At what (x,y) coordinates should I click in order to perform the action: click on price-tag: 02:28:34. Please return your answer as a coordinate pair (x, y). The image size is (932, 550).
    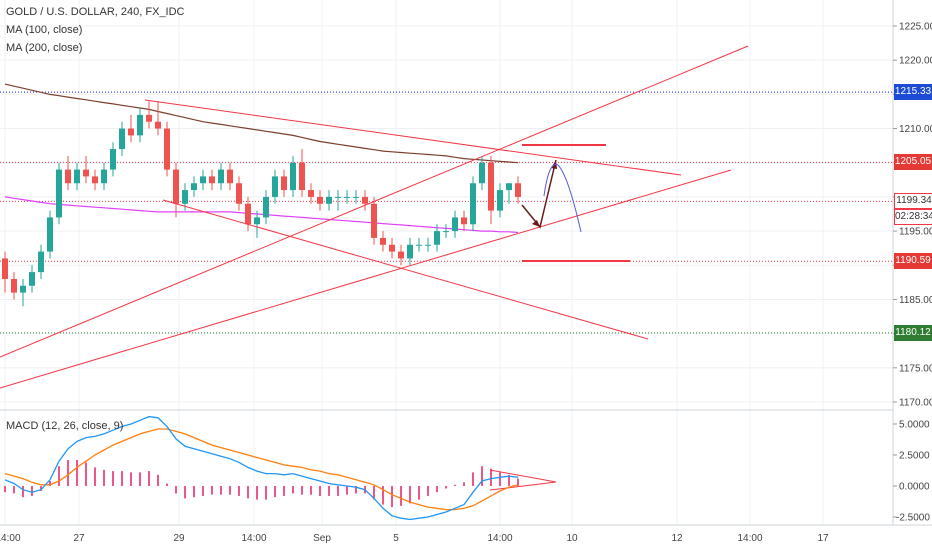
    Looking at the image, I should click on (913, 217).